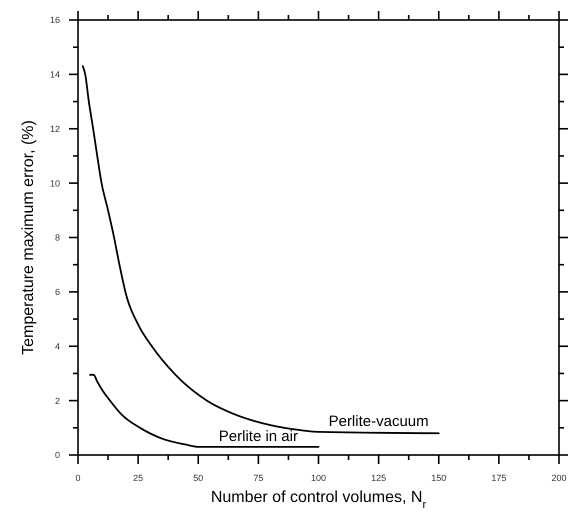  Describe the element at coordinates (57, 346) in the screenshot. I see `y-tick-label: 4` at that location.